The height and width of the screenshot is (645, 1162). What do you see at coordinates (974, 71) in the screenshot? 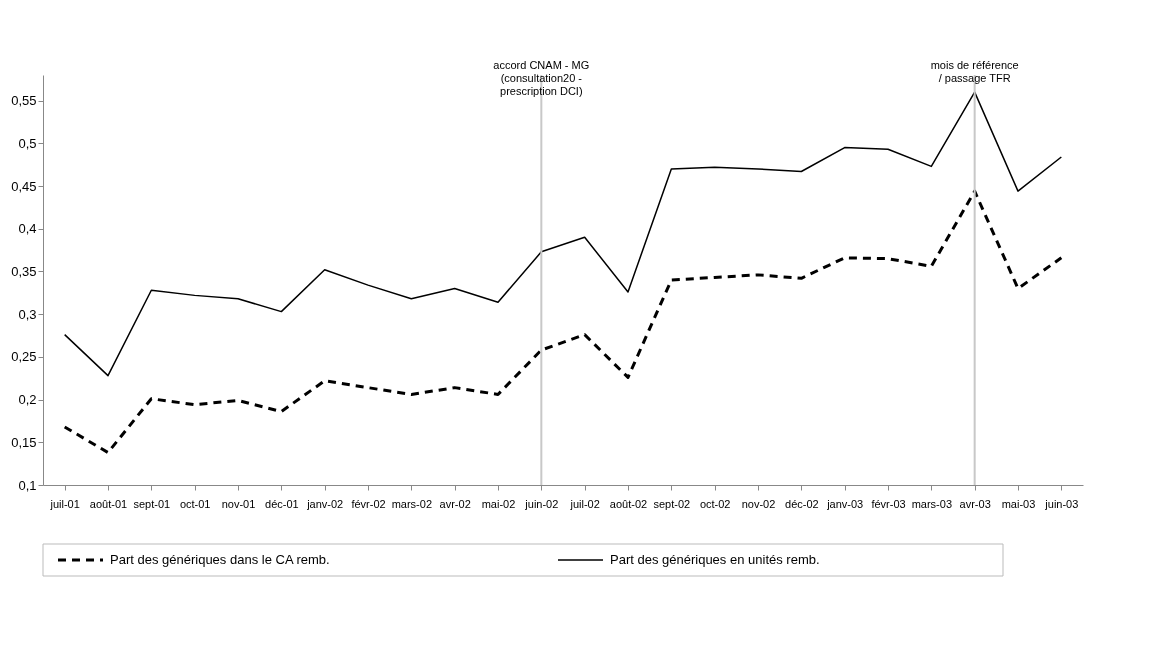
I see `ref-line-label: mois de référence / passage TFR` at bounding box center [974, 71].